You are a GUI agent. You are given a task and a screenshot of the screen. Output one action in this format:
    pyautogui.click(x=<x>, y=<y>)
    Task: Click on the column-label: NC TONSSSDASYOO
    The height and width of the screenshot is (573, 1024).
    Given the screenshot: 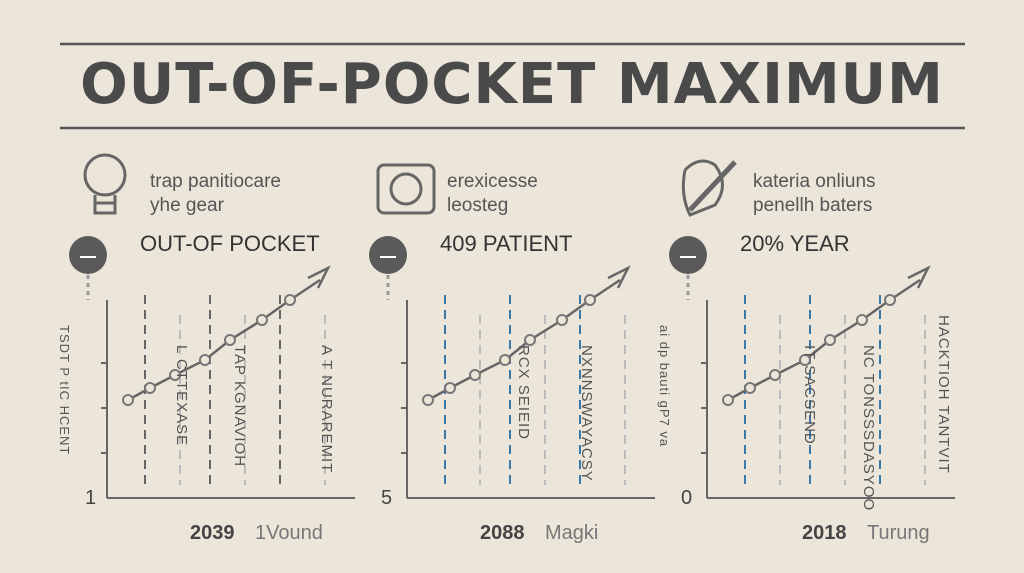 What is the action you would take?
    pyautogui.click(x=868, y=428)
    